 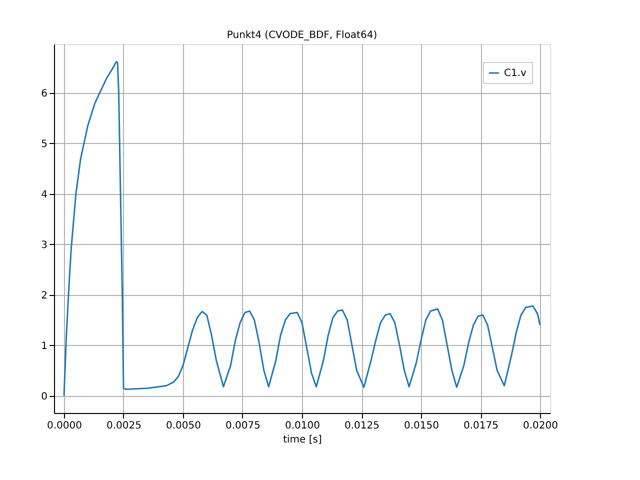 I want to click on x-tick-label: 0.0200, so click(x=540, y=426).